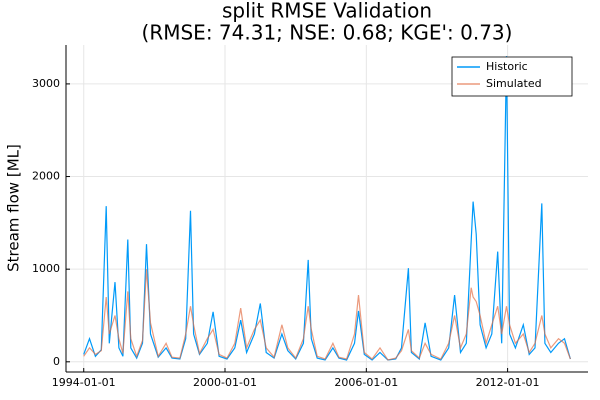 This screenshot has width=600, height=400. I want to click on chart-title: (RMSE: 74.31; NSE: 0.68; KGE': 0.73), so click(327, 33).